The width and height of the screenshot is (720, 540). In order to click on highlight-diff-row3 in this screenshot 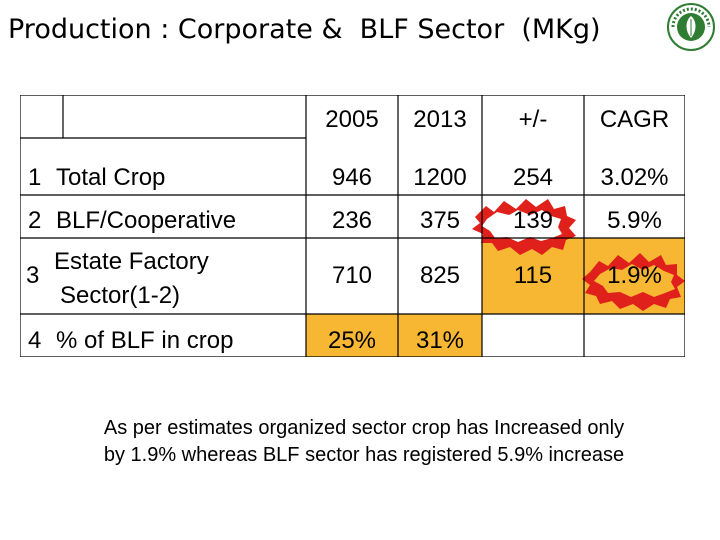, I will do `click(533, 276)`.